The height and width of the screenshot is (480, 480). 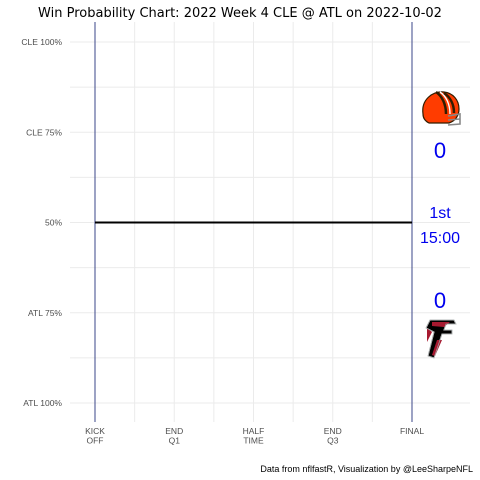 I want to click on falcons-logo-icon, so click(x=441, y=339).